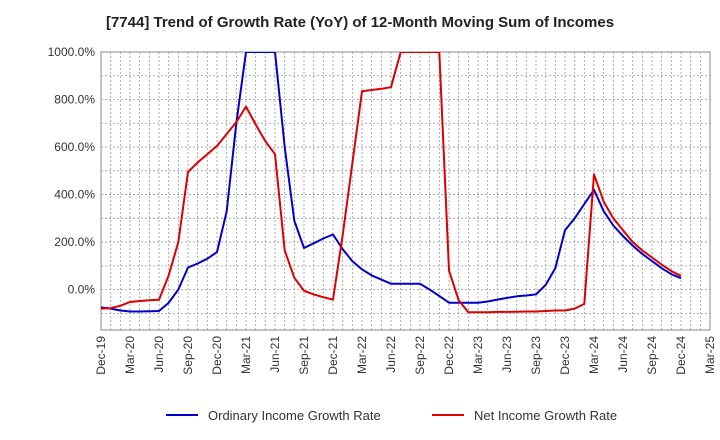  I want to click on y-tick-label: 800.0%, so click(74, 100).